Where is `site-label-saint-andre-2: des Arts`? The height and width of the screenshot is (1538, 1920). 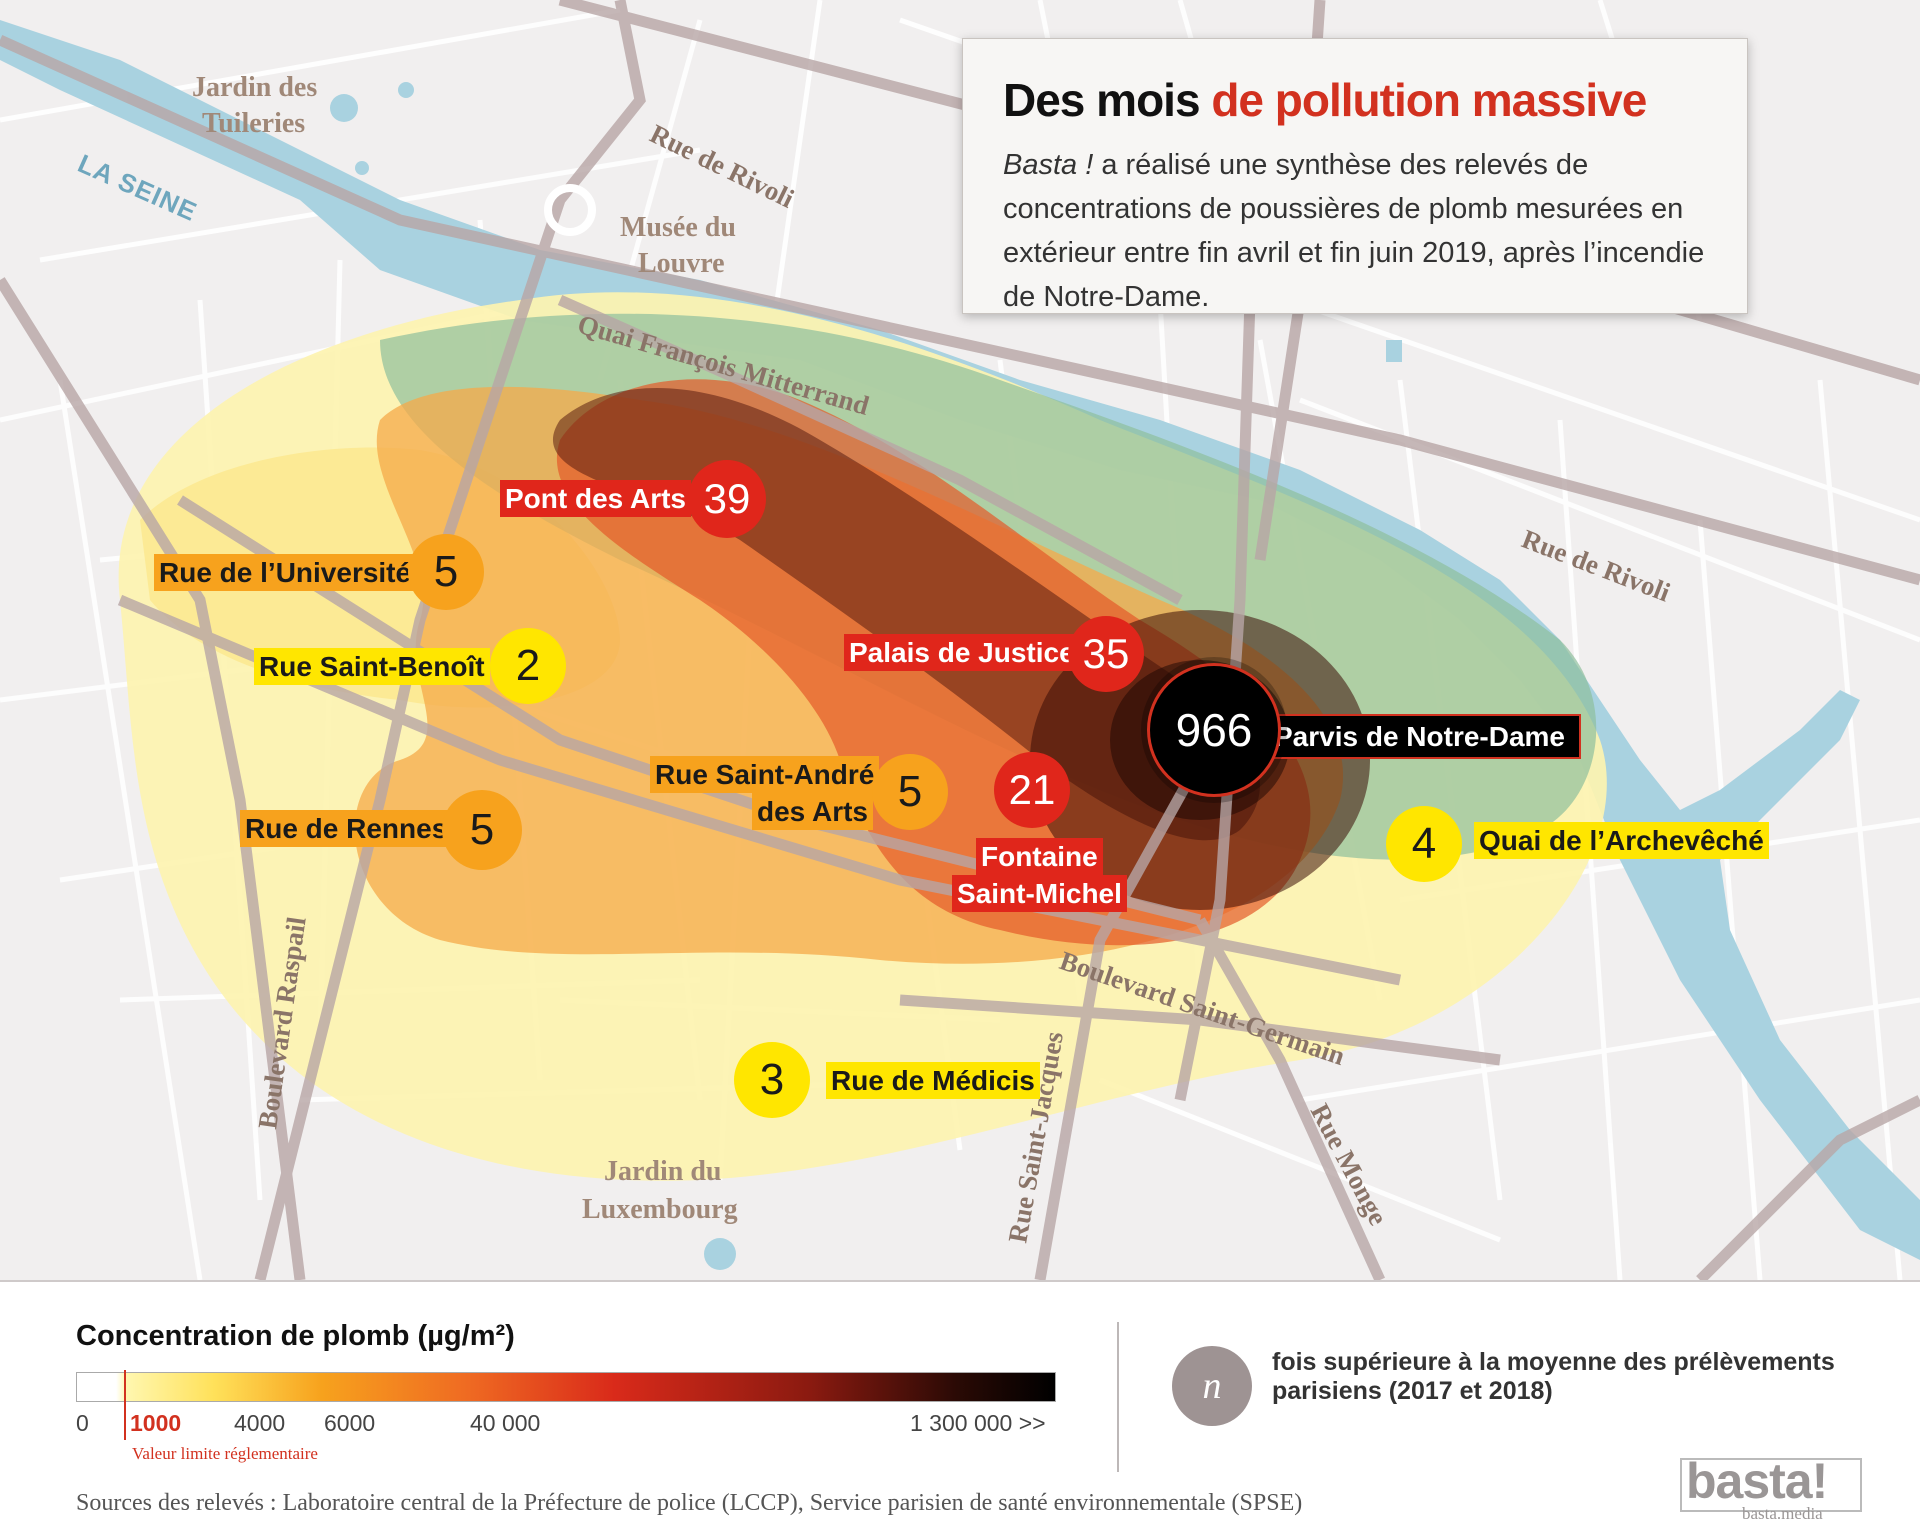 site-label-saint-andre-2: des Arts is located at coordinates (813, 811).